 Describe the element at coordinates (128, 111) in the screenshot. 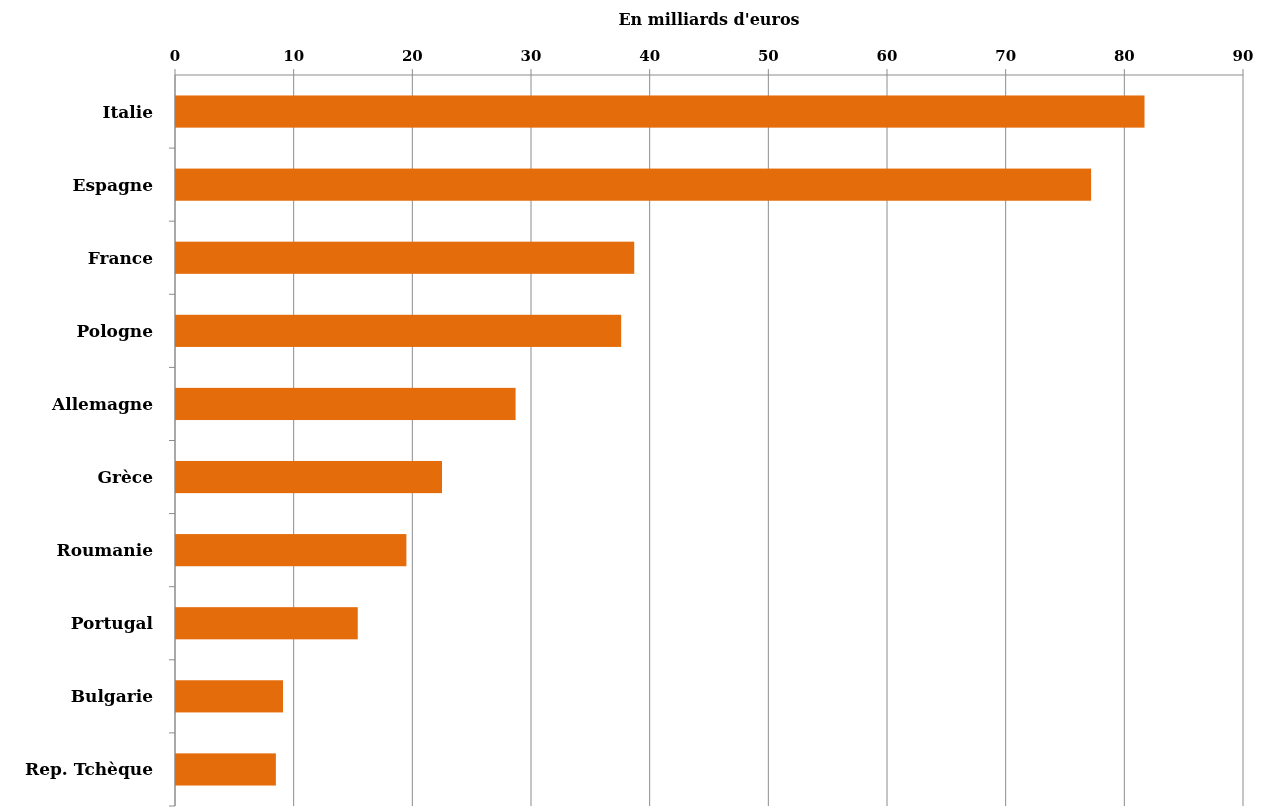

I see `y-tick-label: Italie` at that location.